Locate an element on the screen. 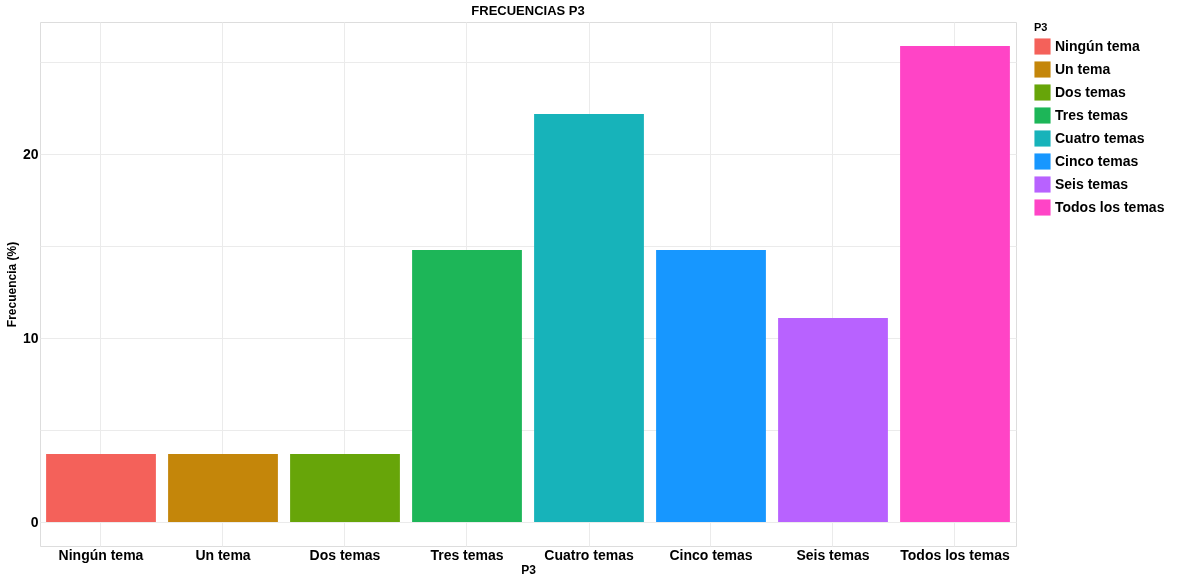 This screenshot has width=1180, height=587. x-tick-label: Dos temas is located at coordinates (345, 554).